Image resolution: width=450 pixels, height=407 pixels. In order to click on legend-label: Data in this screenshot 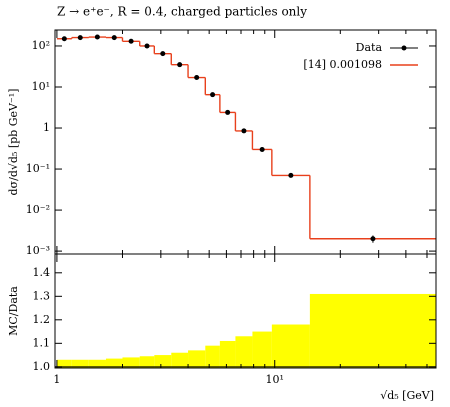, I will do `click(369, 47)`.